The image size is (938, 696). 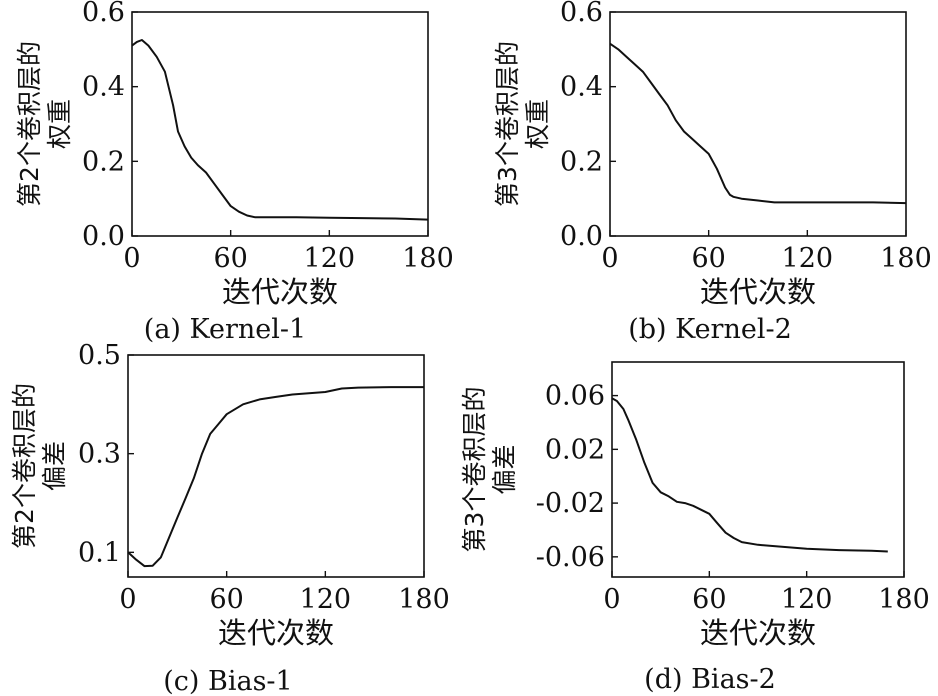 I want to click on y-tick-label: -0.02, so click(x=570, y=503).